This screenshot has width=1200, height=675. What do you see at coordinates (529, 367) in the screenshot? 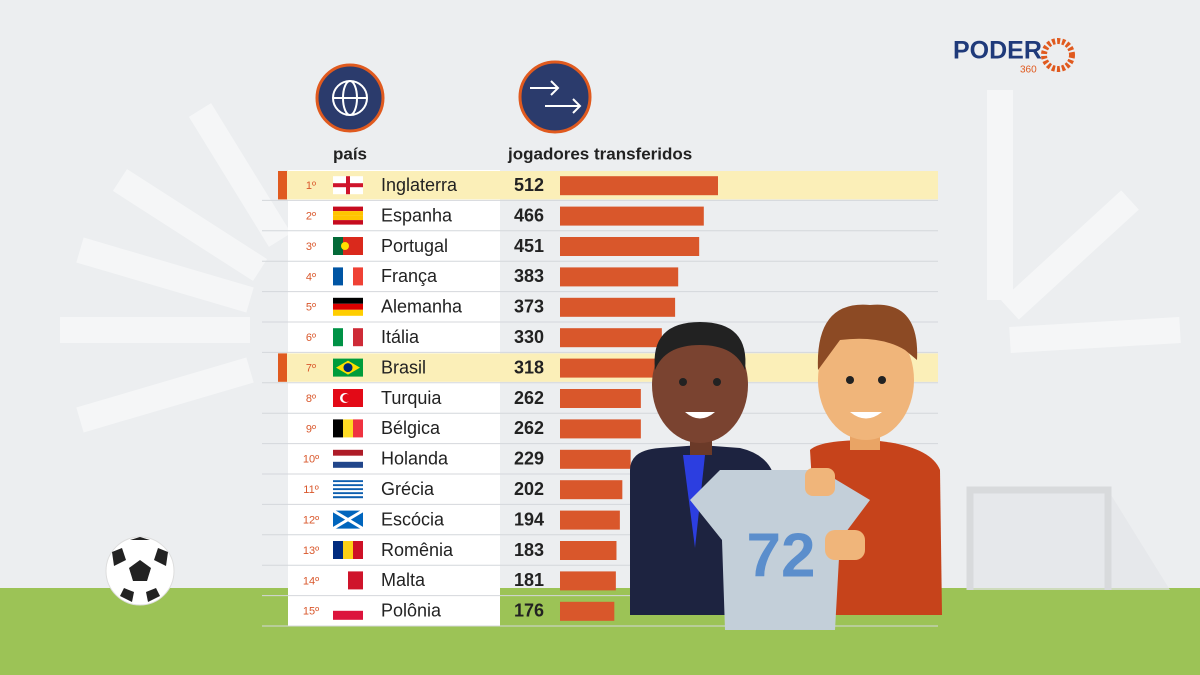
I see `value-label: 318` at bounding box center [529, 367].